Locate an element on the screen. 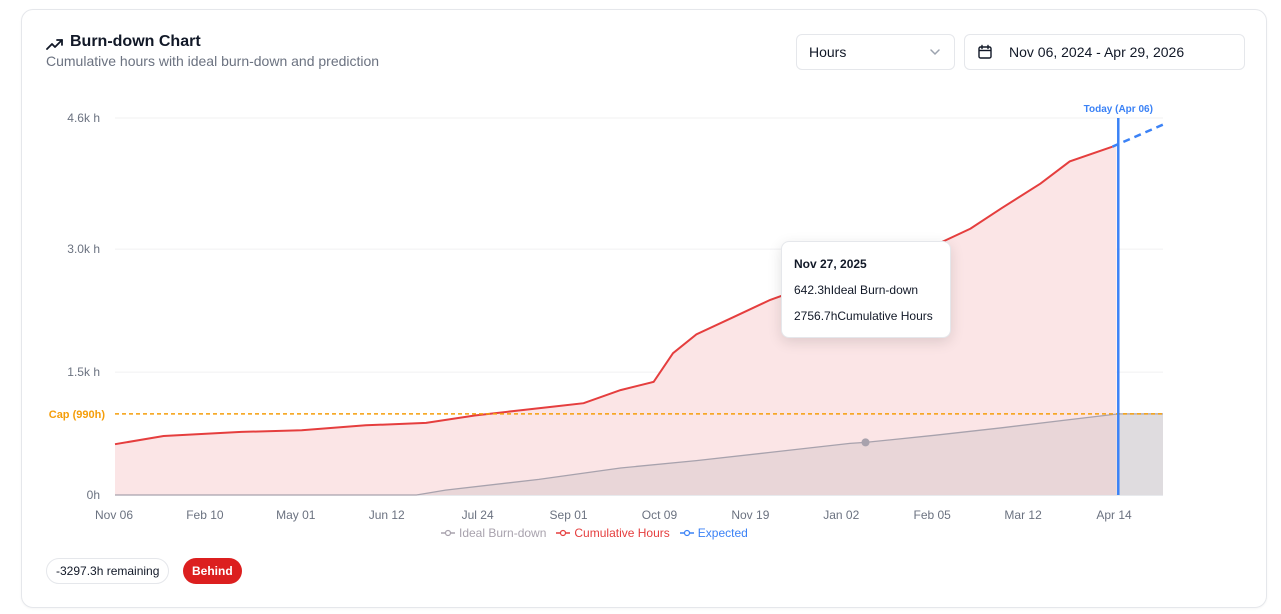 The width and height of the screenshot is (1281, 614). legend-label-cumulative: Cumulative Hours is located at coordinates (622, 533).